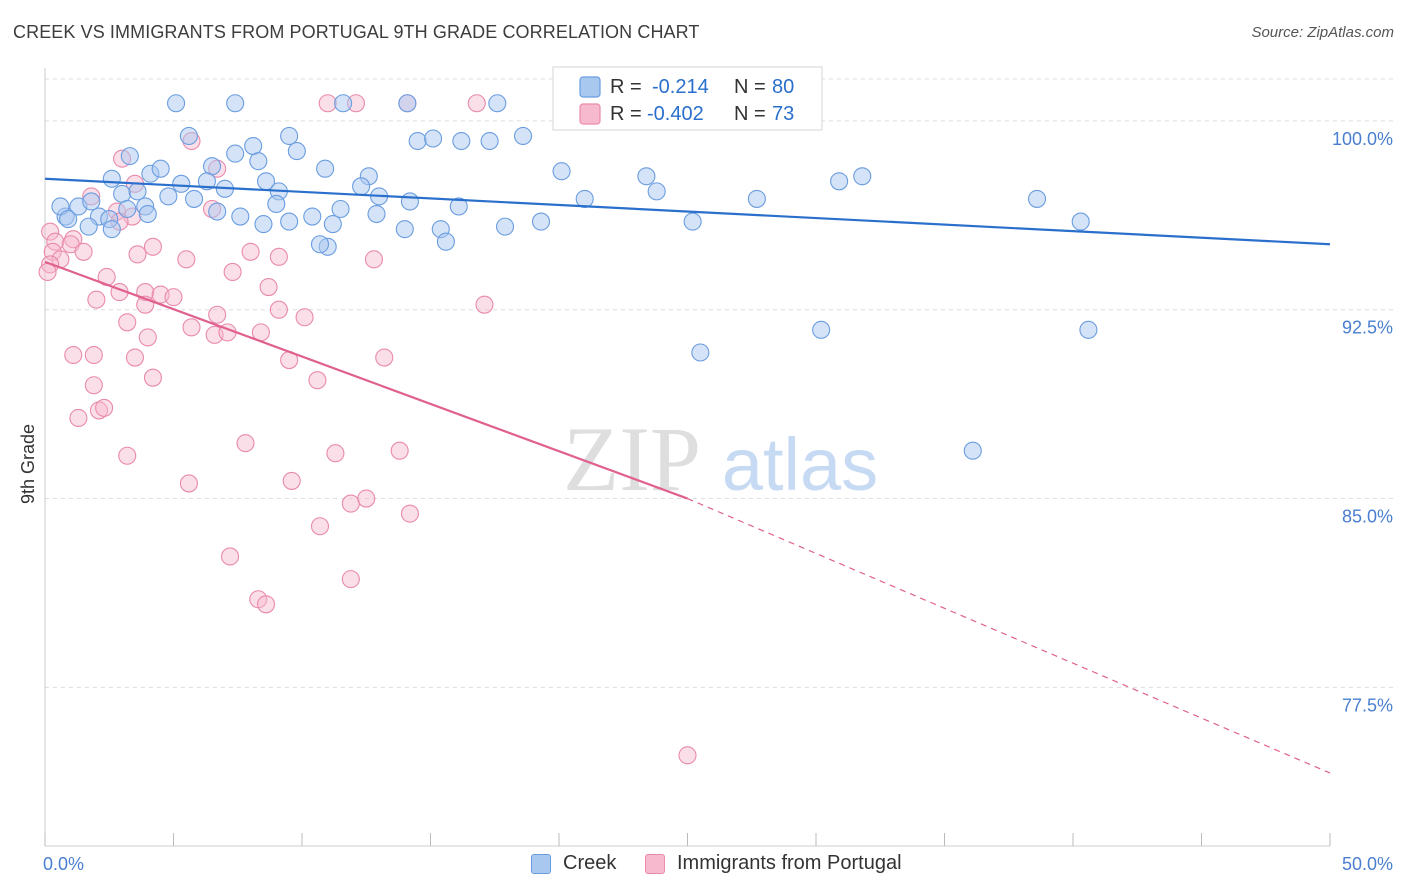  Describe the element at coordinates (675, 114) in the screenshot. I see `legend-r-value-2: -0.402` at that location.